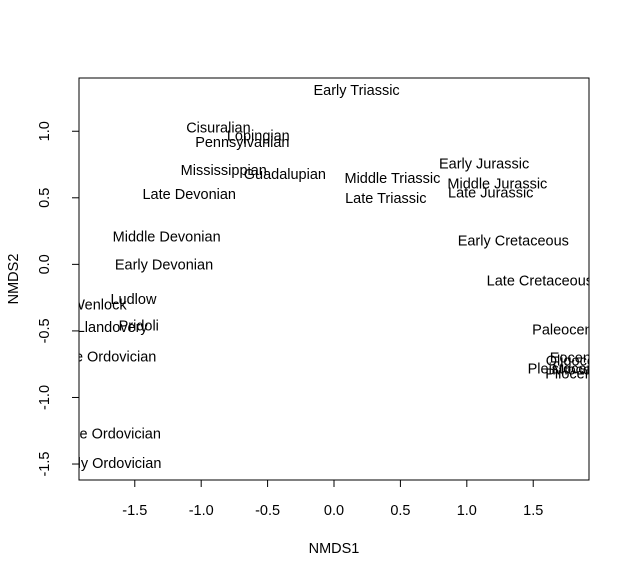 This screenshot has width=630, height=583. What do you see at coordinates (201, 511) in the screenshot?
I see `x-tick-label: -1.0` at bounding box center [201, 511].